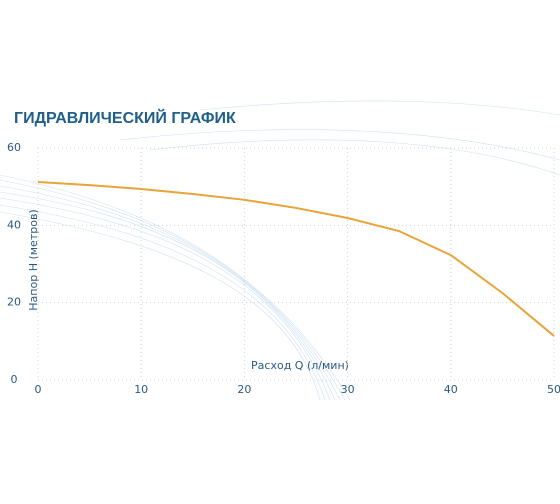  I want to click on x-axis-label: Расход Q (л/мин), so click(300, 365).